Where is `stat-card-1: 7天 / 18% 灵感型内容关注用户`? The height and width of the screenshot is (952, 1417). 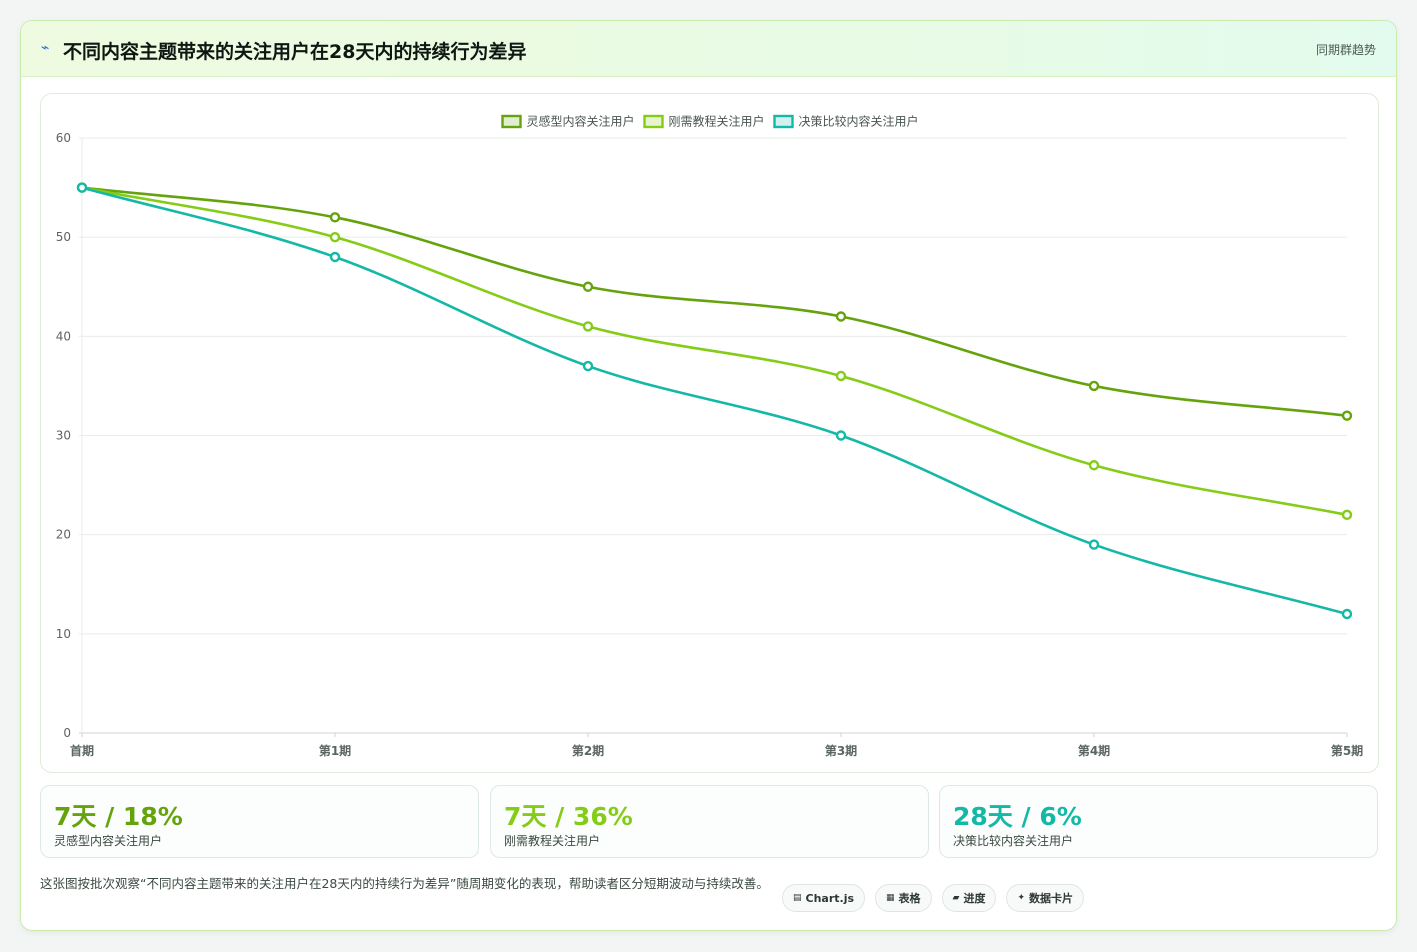
stat-card-1: 7天 / 18% 灵感型内容关注用户 is located at coordinates (259, 821).